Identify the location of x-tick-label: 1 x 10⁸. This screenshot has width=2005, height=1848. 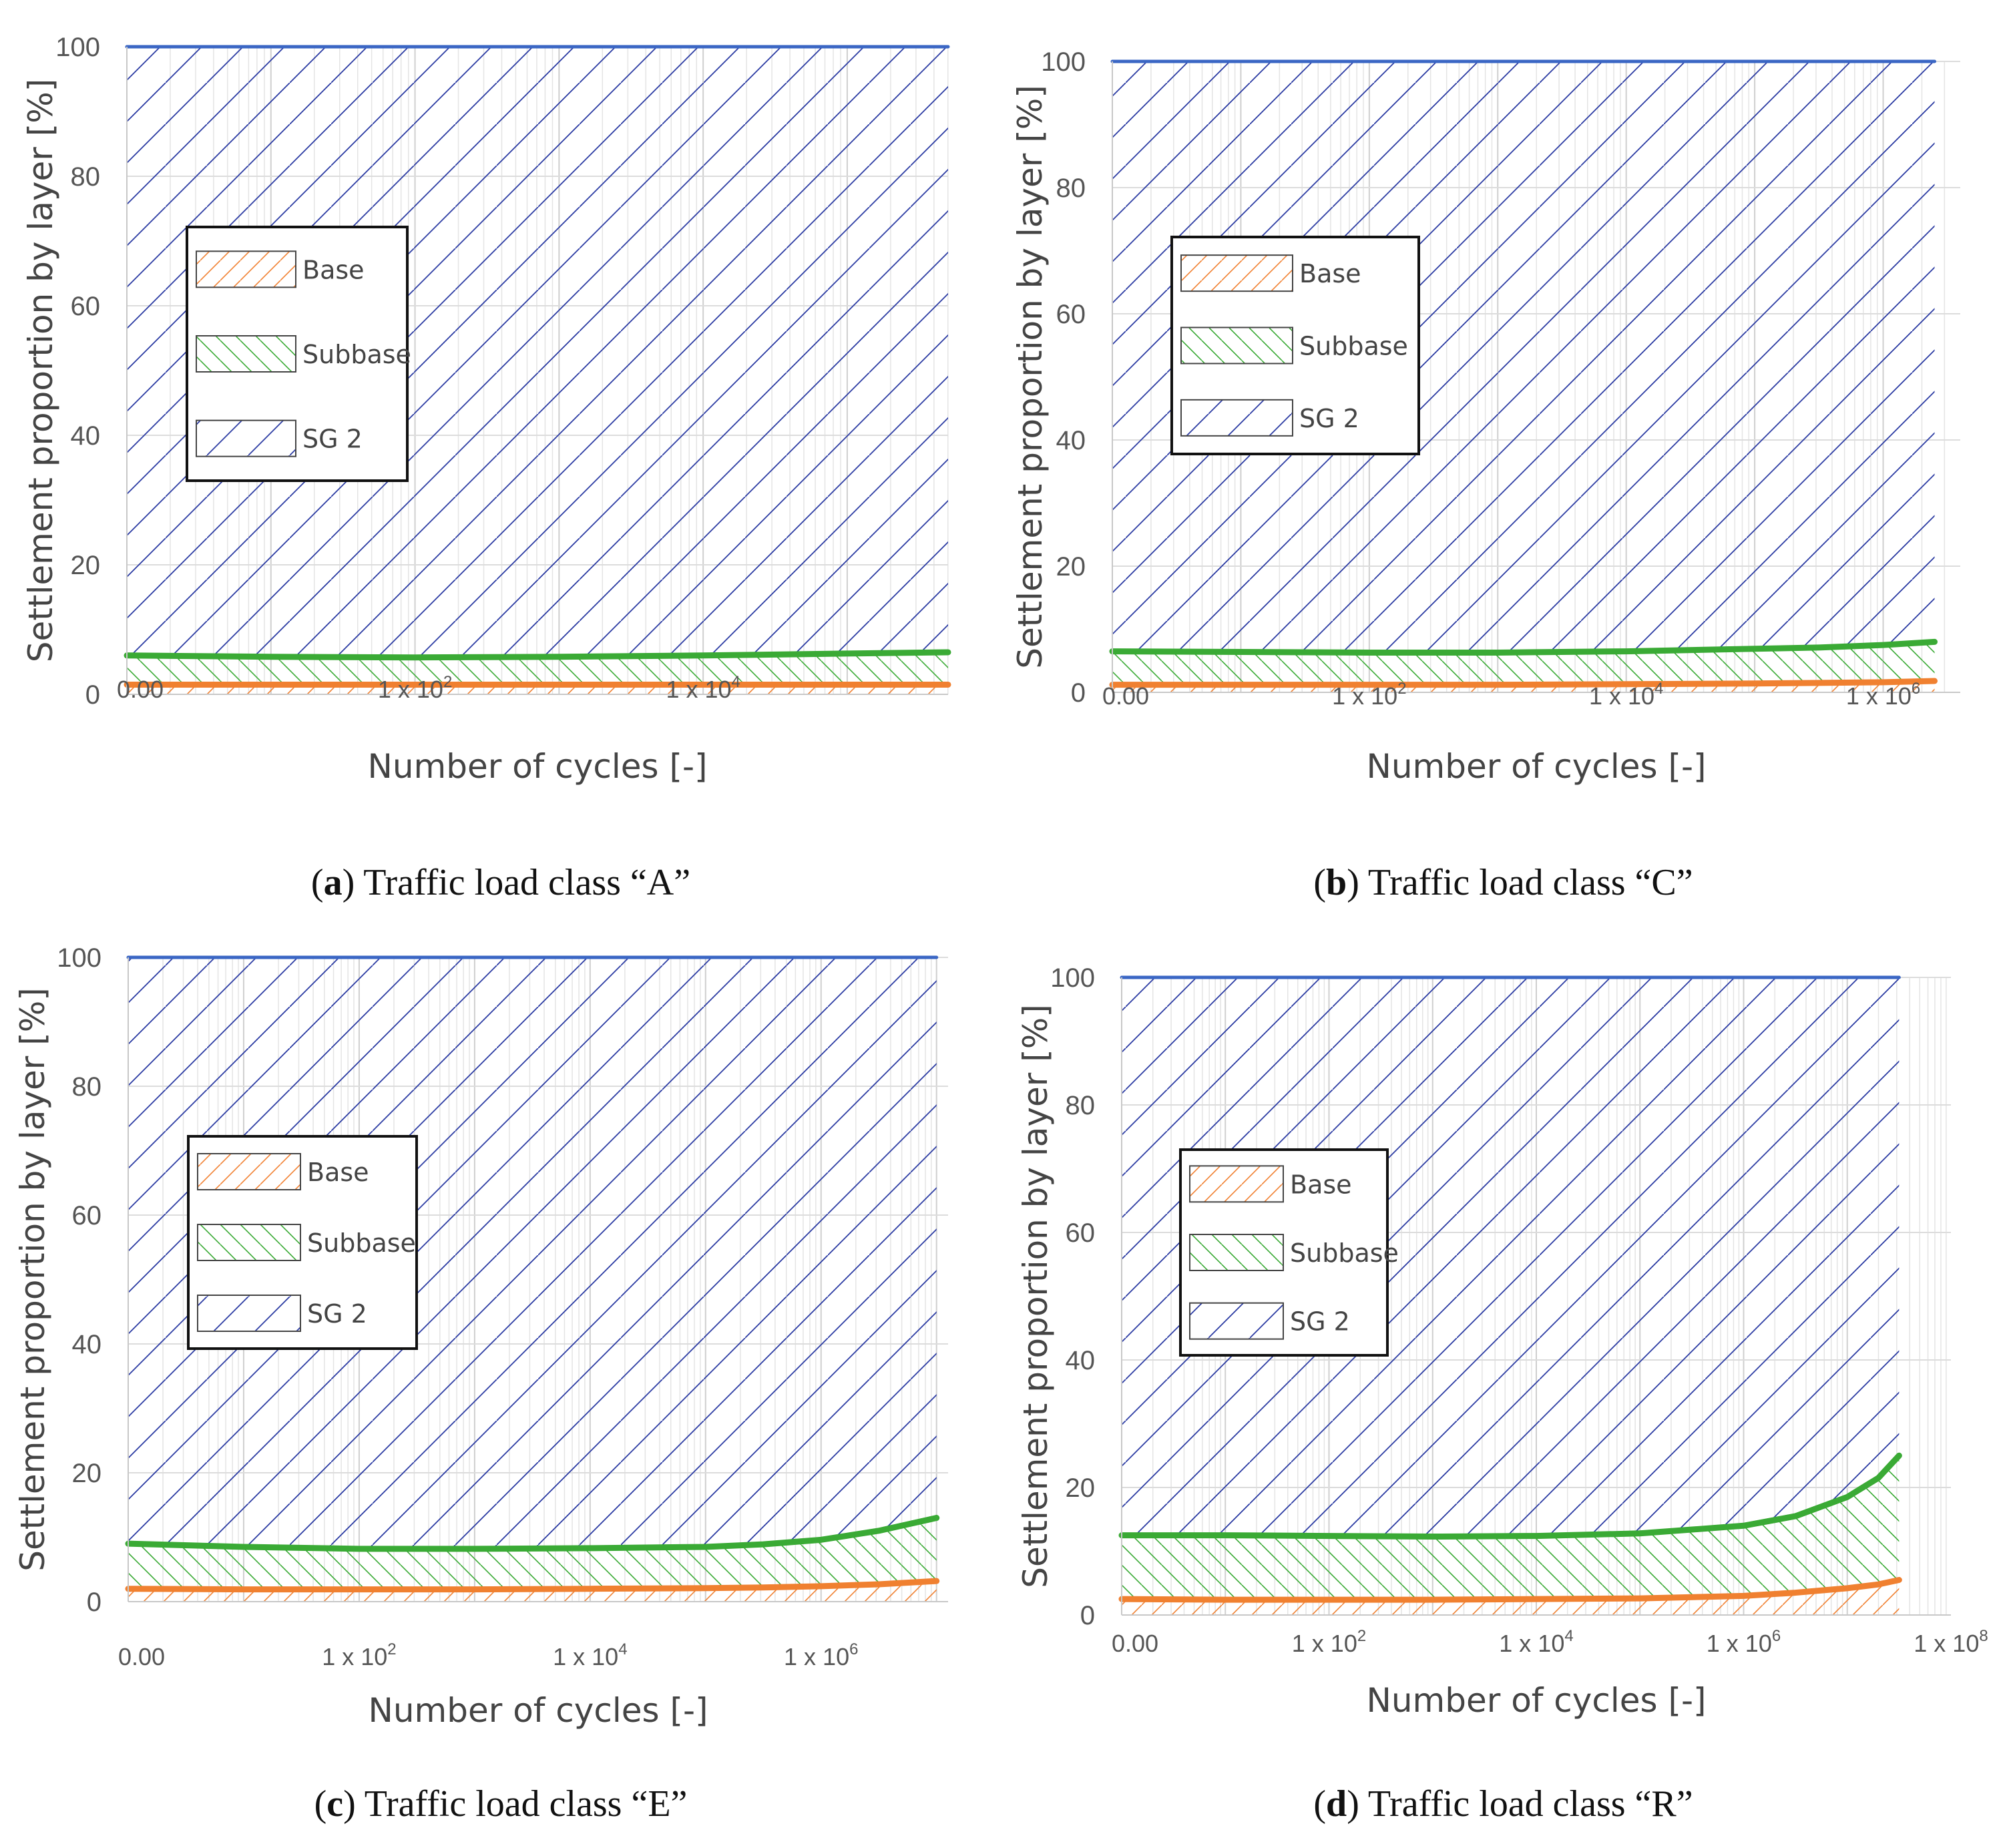
(1951, 1642).